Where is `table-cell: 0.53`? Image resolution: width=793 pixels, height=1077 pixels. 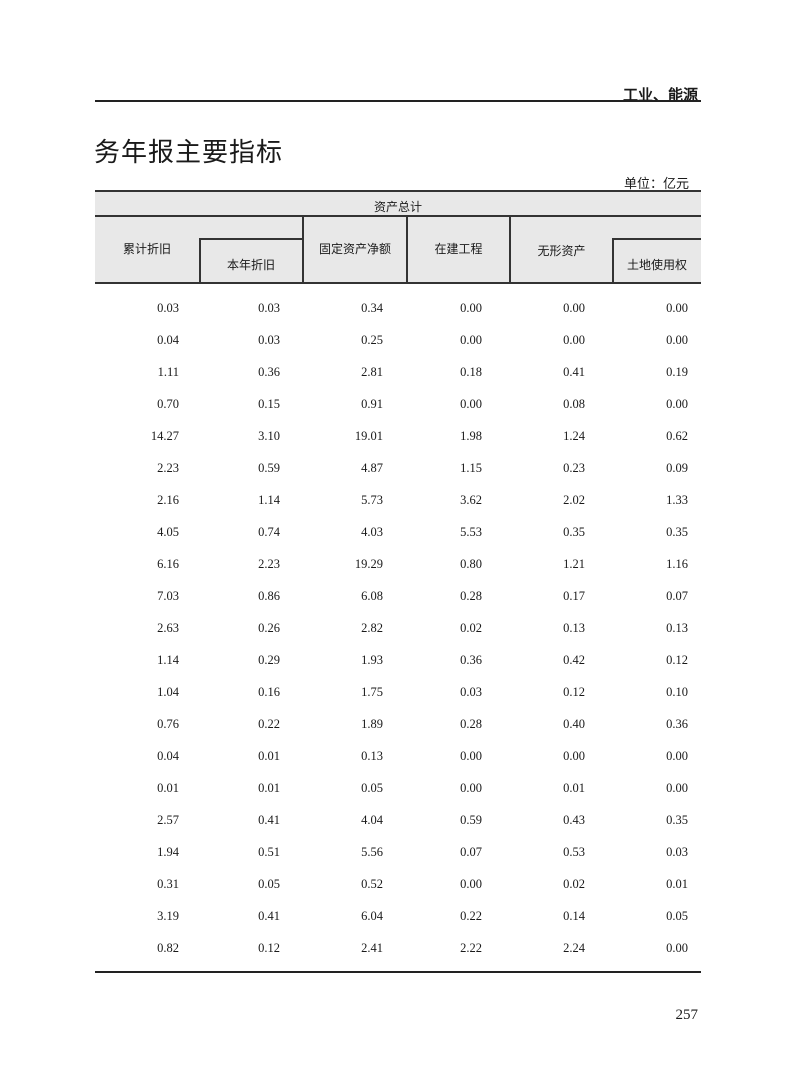 table-cell: 0.53 is located at coordinates (574, 852).